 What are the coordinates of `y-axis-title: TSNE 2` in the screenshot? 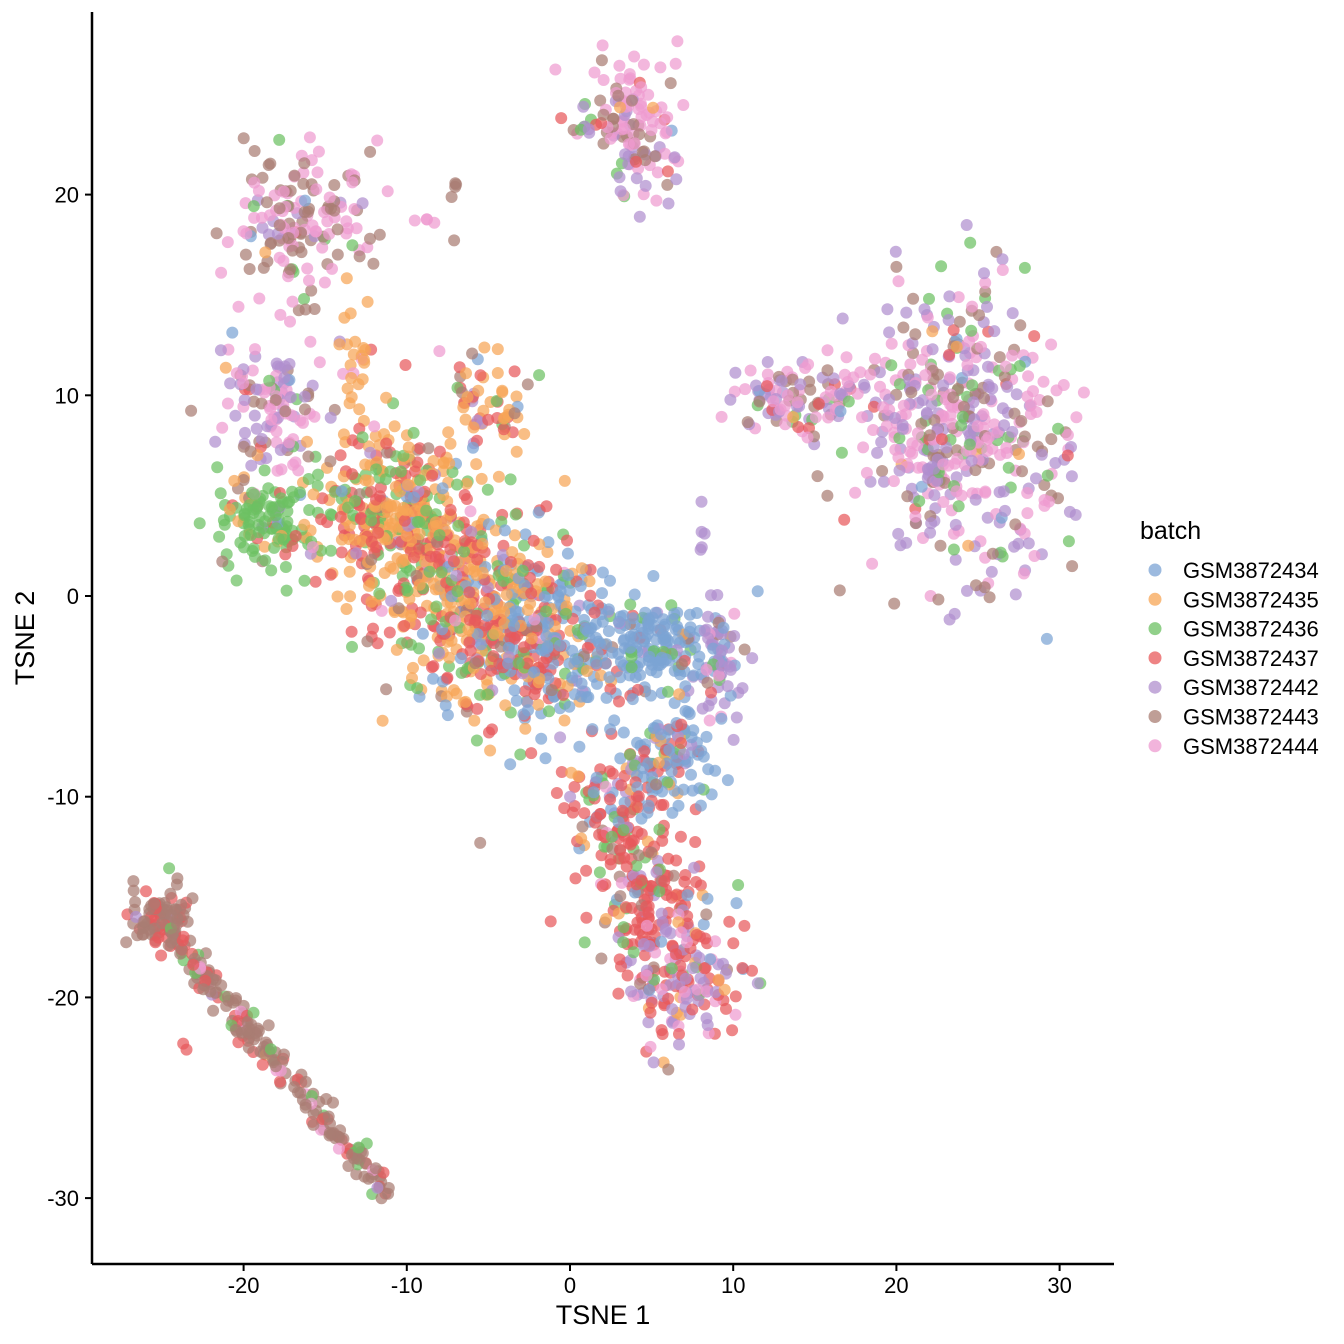 It's located at (25, 638).